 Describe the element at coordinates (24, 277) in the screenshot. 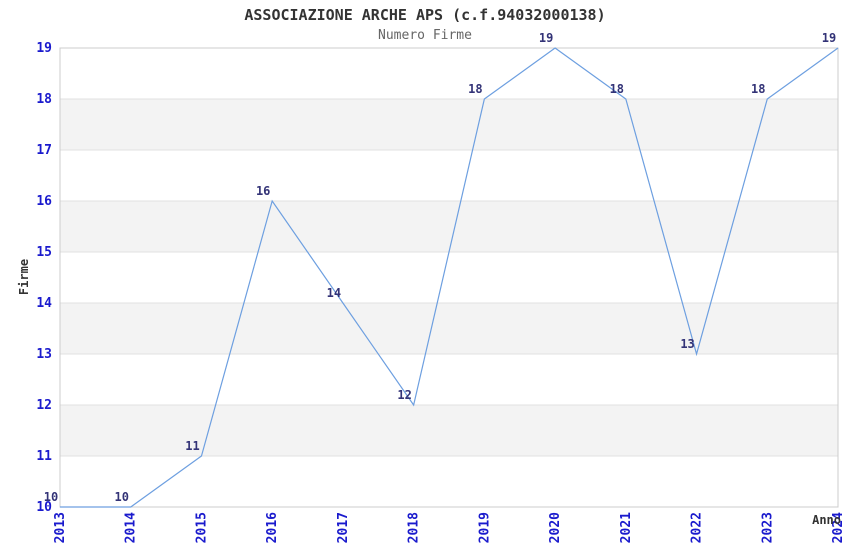

I see `y-axis-label: Firme` at that location.